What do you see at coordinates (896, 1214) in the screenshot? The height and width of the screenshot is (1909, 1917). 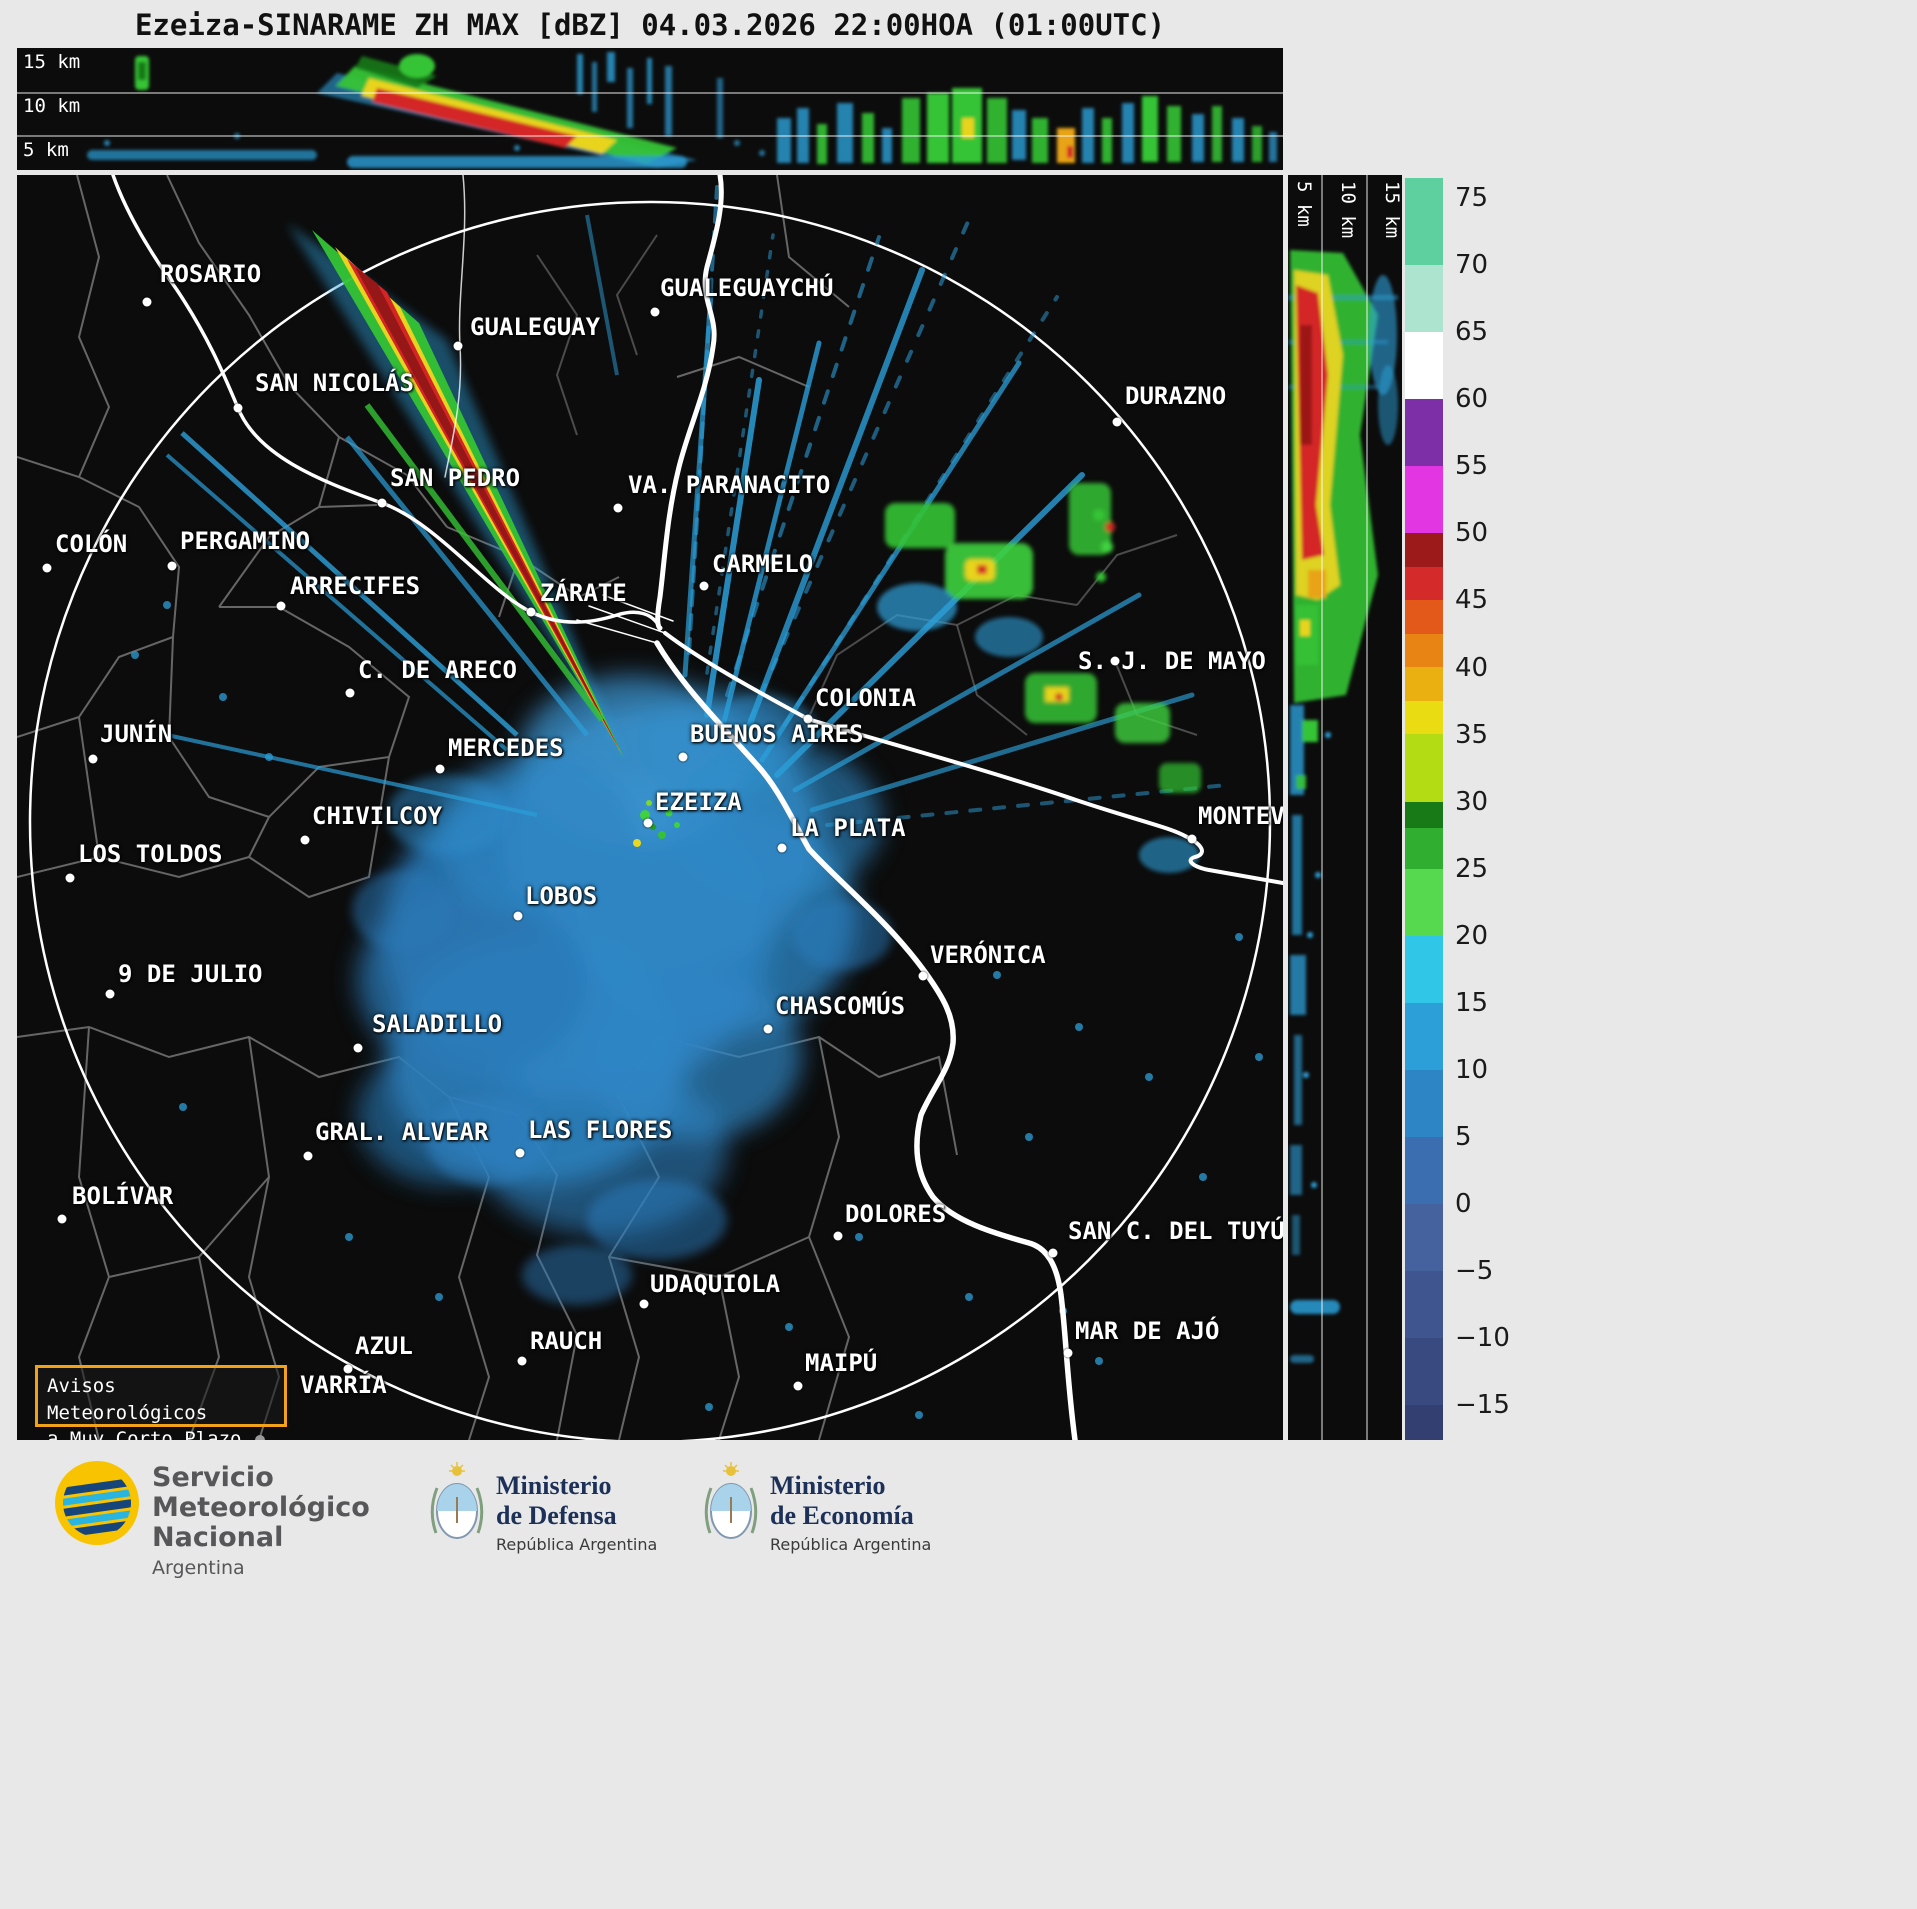 I see `city-label-dolores: DOLORES` at bounding box center [896, 1214].